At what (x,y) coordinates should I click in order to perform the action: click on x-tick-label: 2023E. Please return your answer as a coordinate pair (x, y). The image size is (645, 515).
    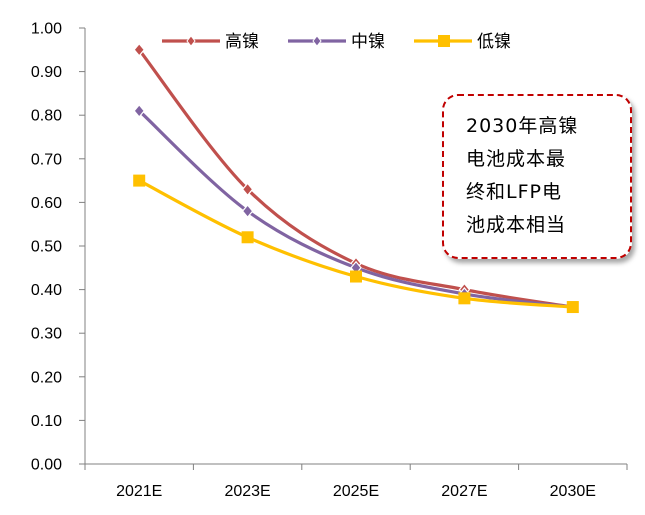
    Looking at the image, I should click on (247, 491).